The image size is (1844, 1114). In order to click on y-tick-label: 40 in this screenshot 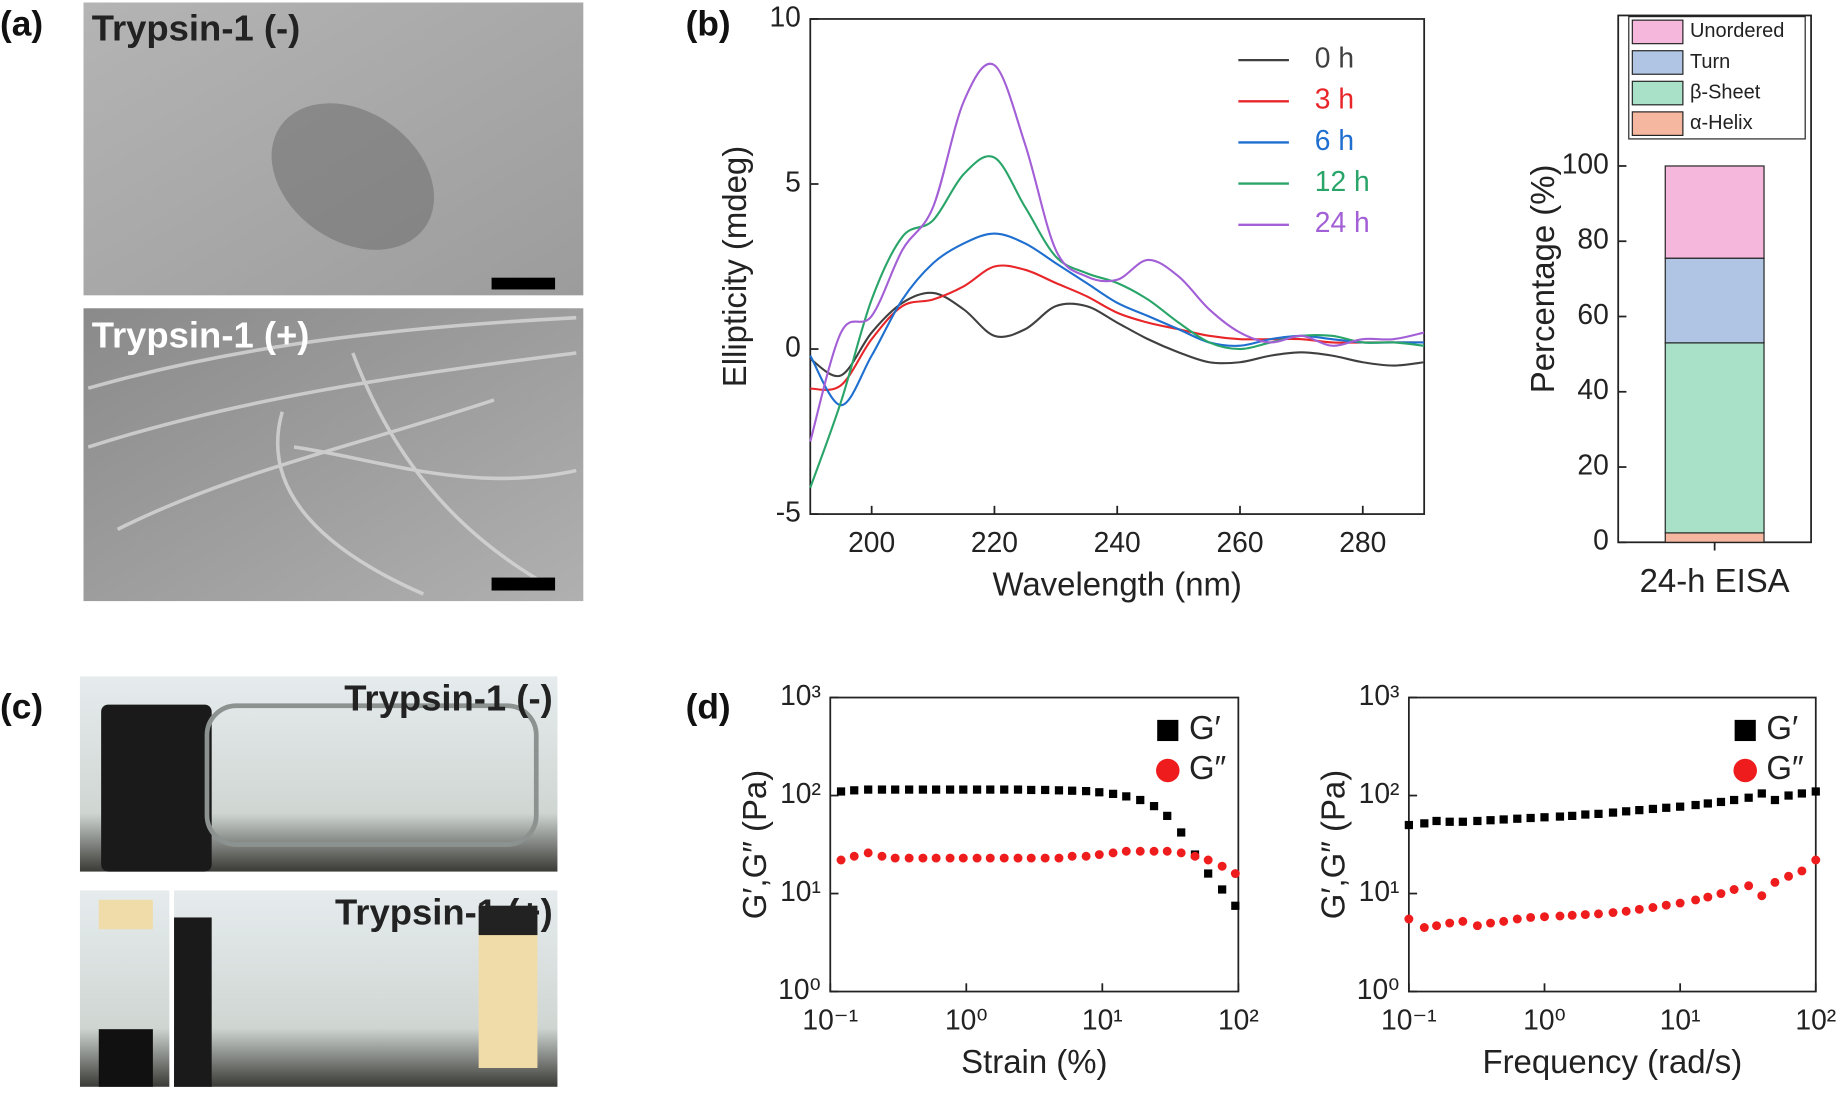, I will do `click(1592, 389)`.